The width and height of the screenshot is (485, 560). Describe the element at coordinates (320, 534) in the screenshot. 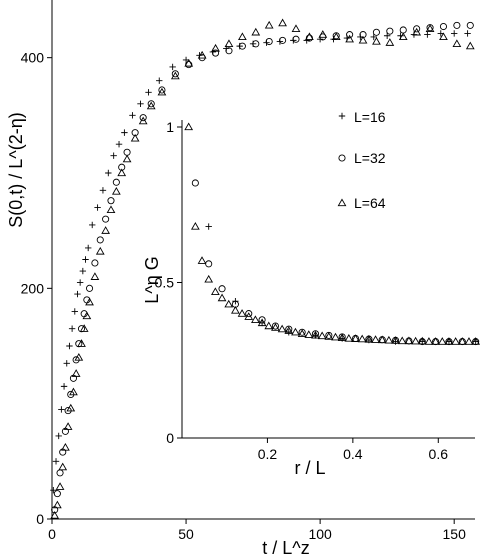

I see `main-x-tick-label: 100` at that location.